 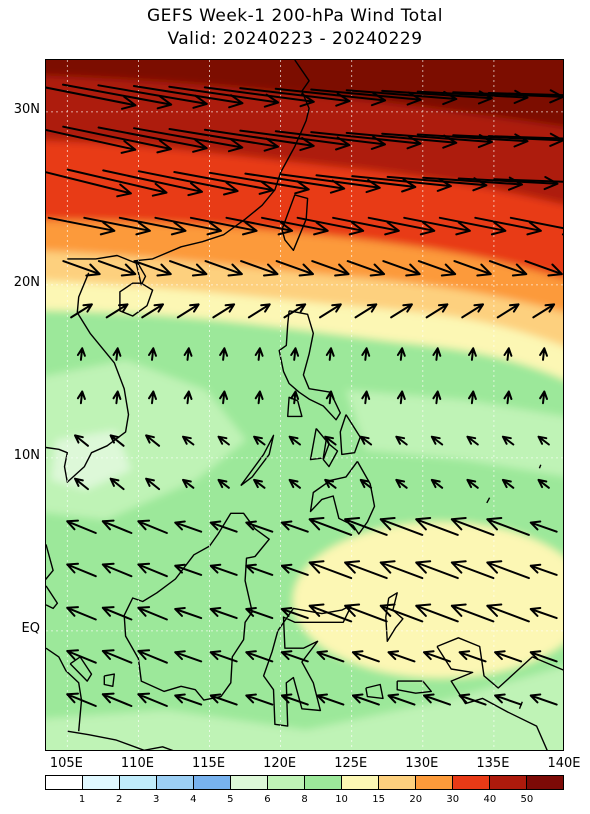 I want to click on lon-tick-label: 140E, so click(x=564, y=763).